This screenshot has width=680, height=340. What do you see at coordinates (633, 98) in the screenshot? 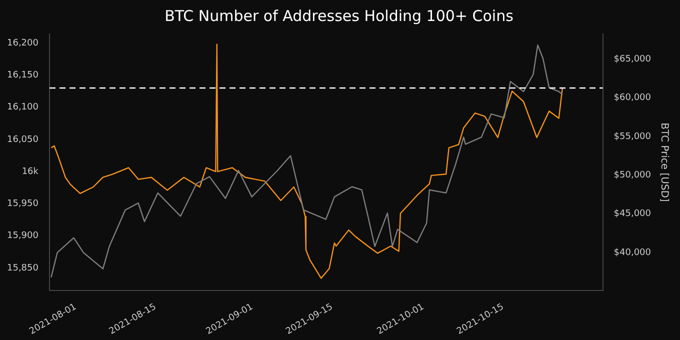
I see `y2-tick-label: $60,000` at bounding box center [633, 98].